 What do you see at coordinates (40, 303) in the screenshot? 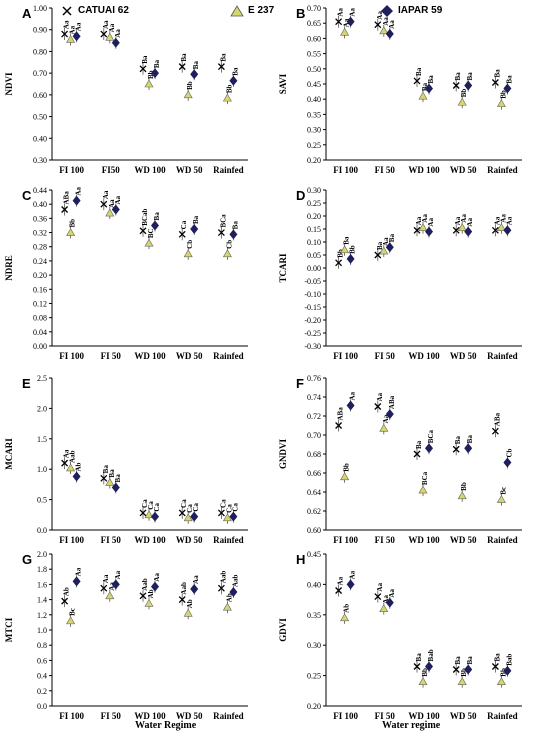
I see `y-tick-label: 0.12` at bounding box center [40, 303].